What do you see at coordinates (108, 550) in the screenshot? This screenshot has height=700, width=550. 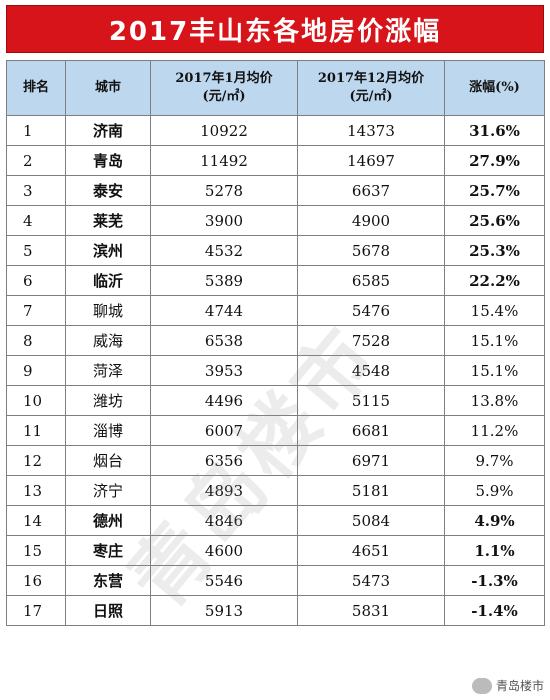 I see `city-cell: 枣庄` at bounding box center [108, 550].